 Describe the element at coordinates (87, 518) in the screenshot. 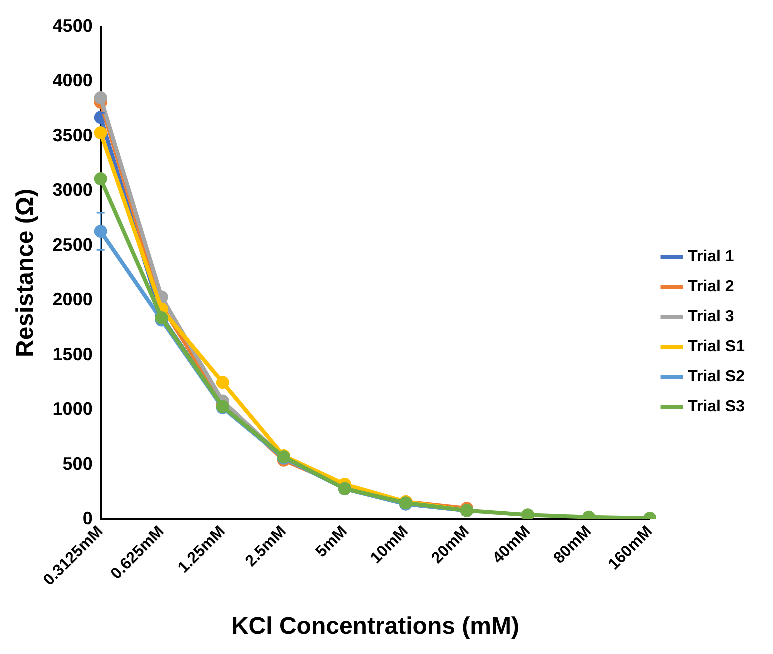

I see `y-tick-label: 0` at that location.